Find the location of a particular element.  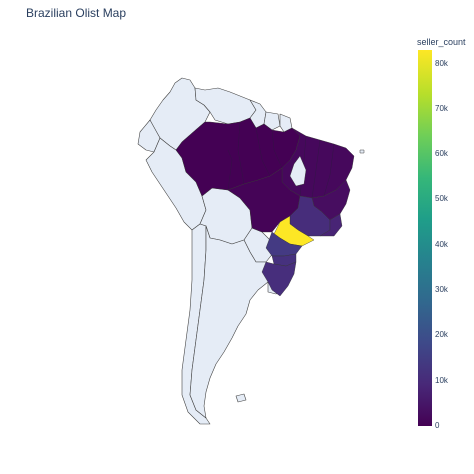

country-argentina is located at coordinates (231, 322).